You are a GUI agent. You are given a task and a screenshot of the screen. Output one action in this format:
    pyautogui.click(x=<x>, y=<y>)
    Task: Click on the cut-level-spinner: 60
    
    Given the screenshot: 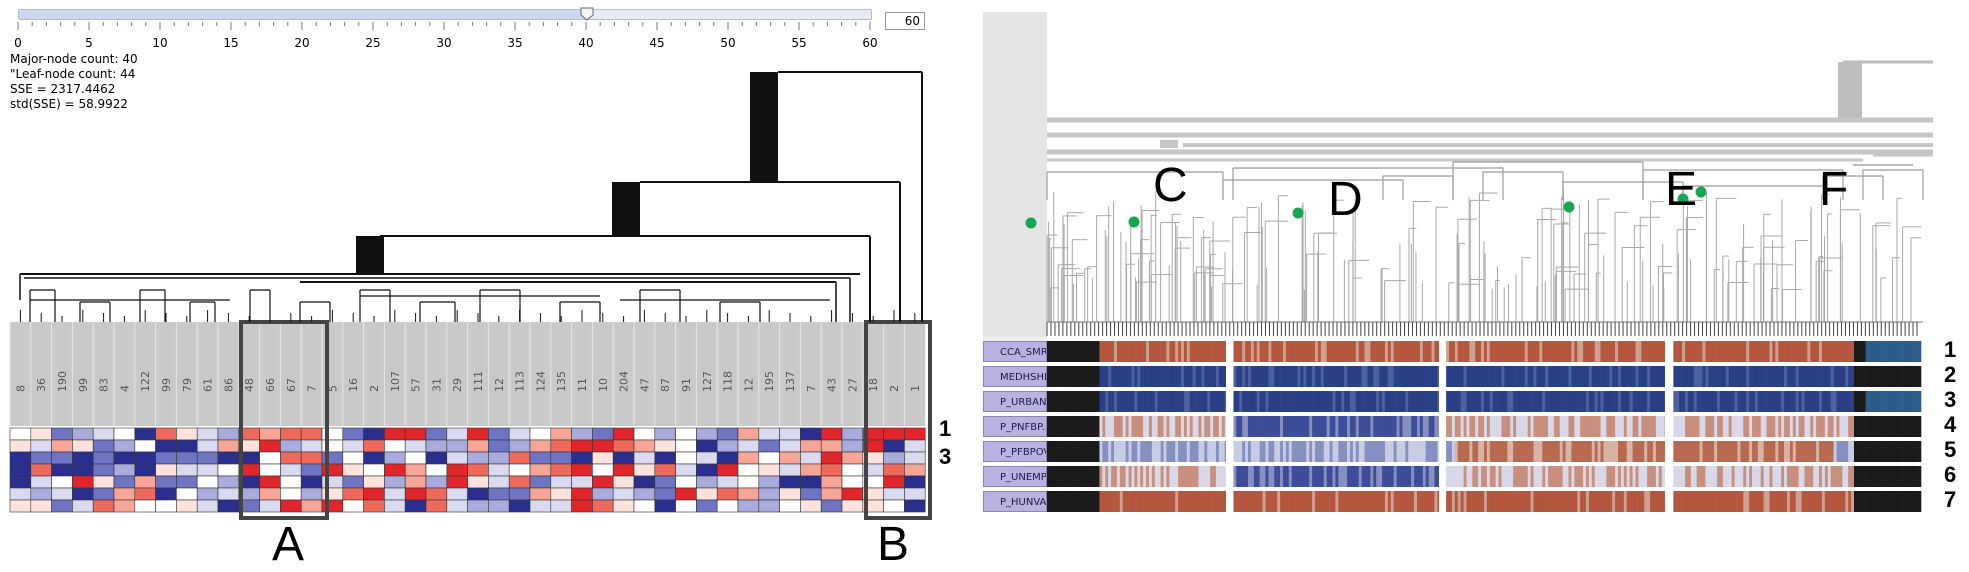 What is the action you would take?
    pyautogui.click(x=905, y=21)
    